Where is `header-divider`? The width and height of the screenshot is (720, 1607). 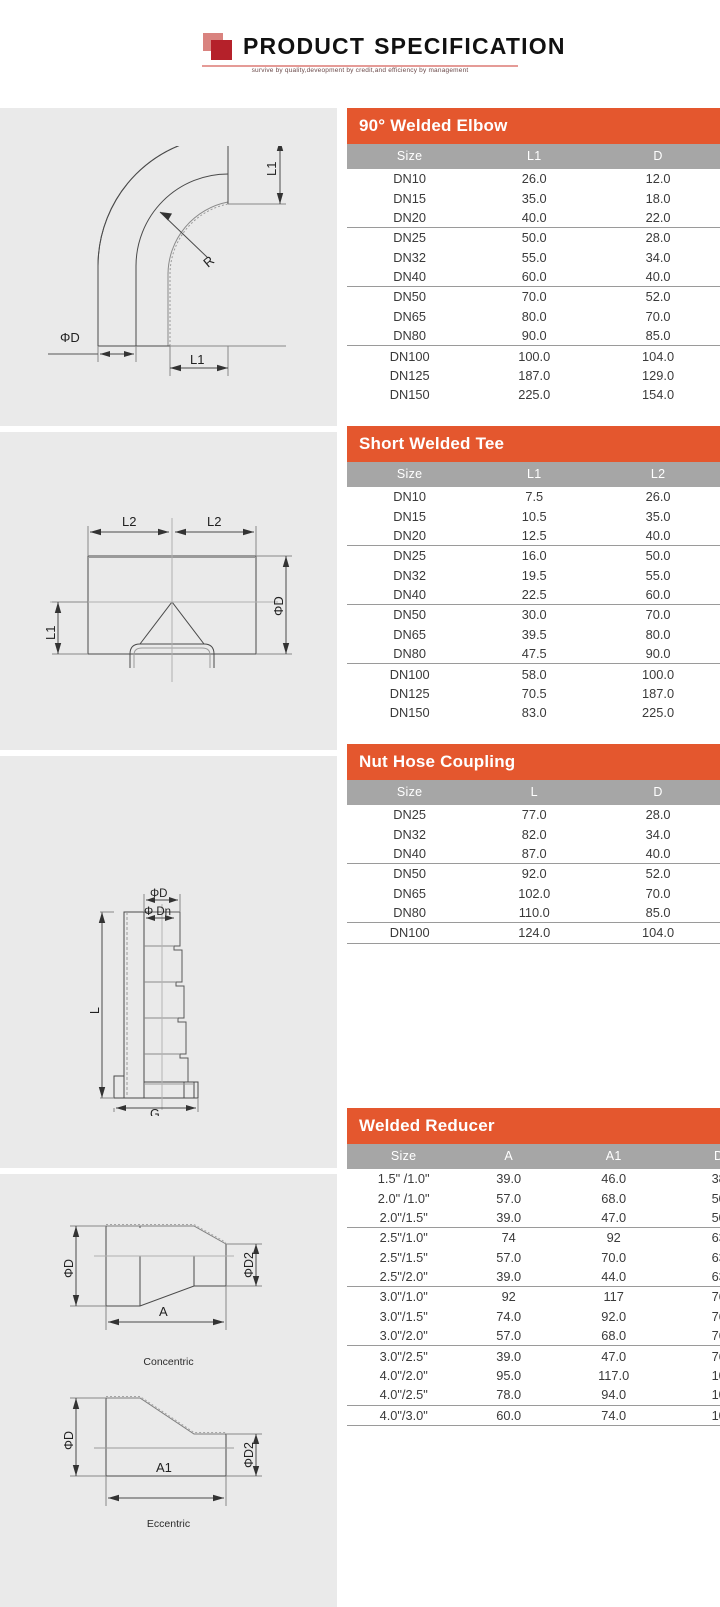 header-divider is located at coordinates (360, 66).